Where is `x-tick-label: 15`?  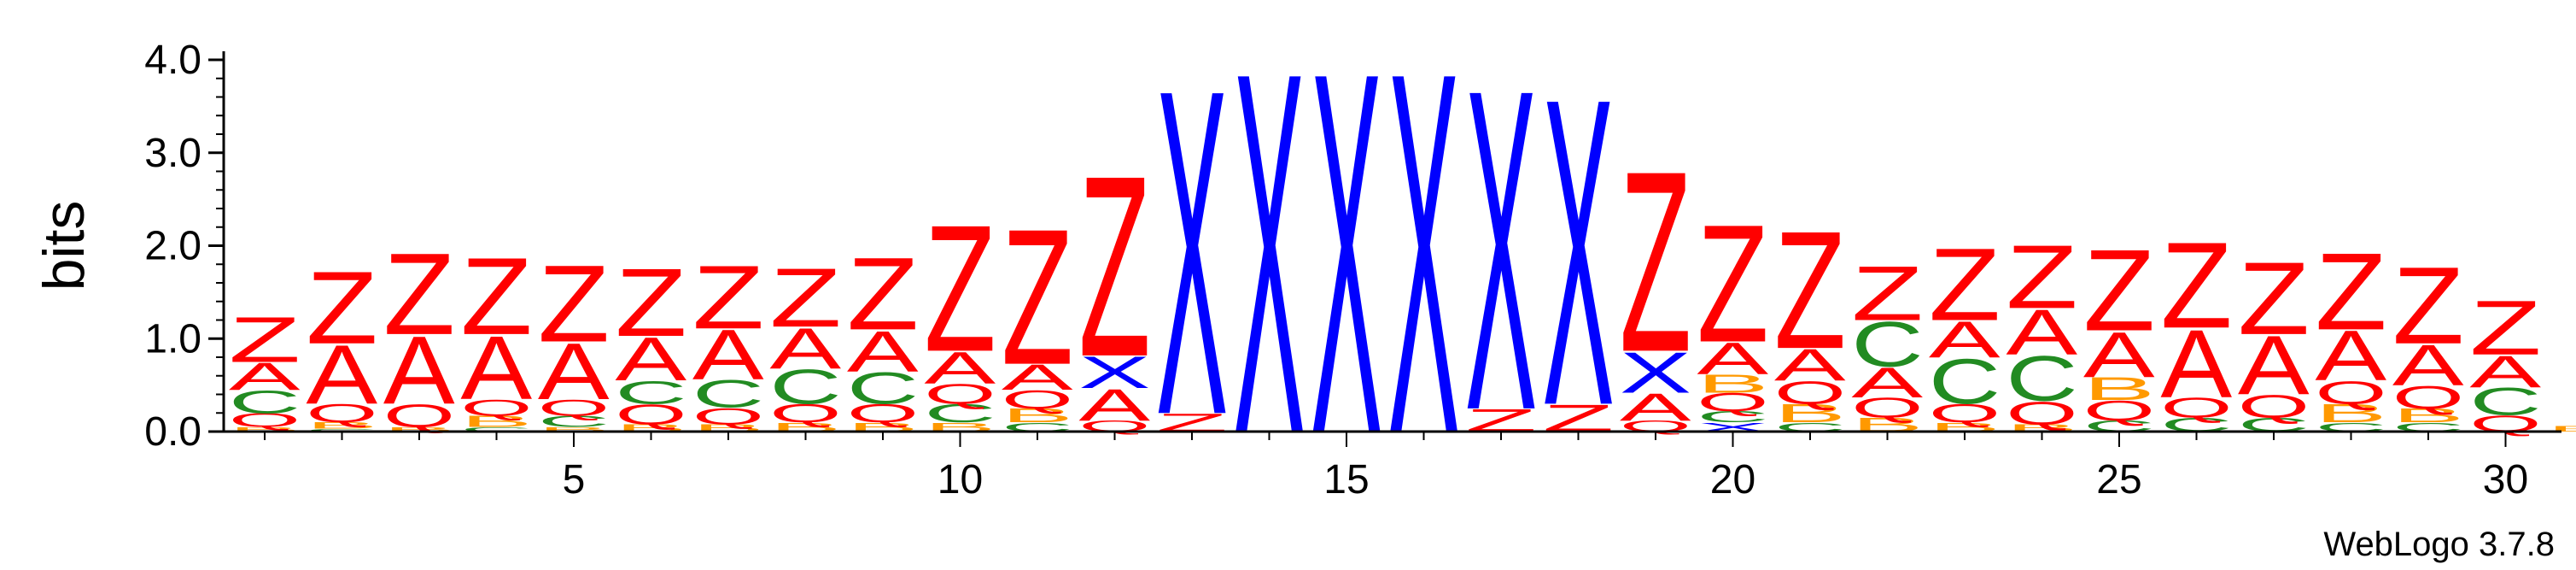
x-tick-label: 15 is located at coordinates (1346, 480).